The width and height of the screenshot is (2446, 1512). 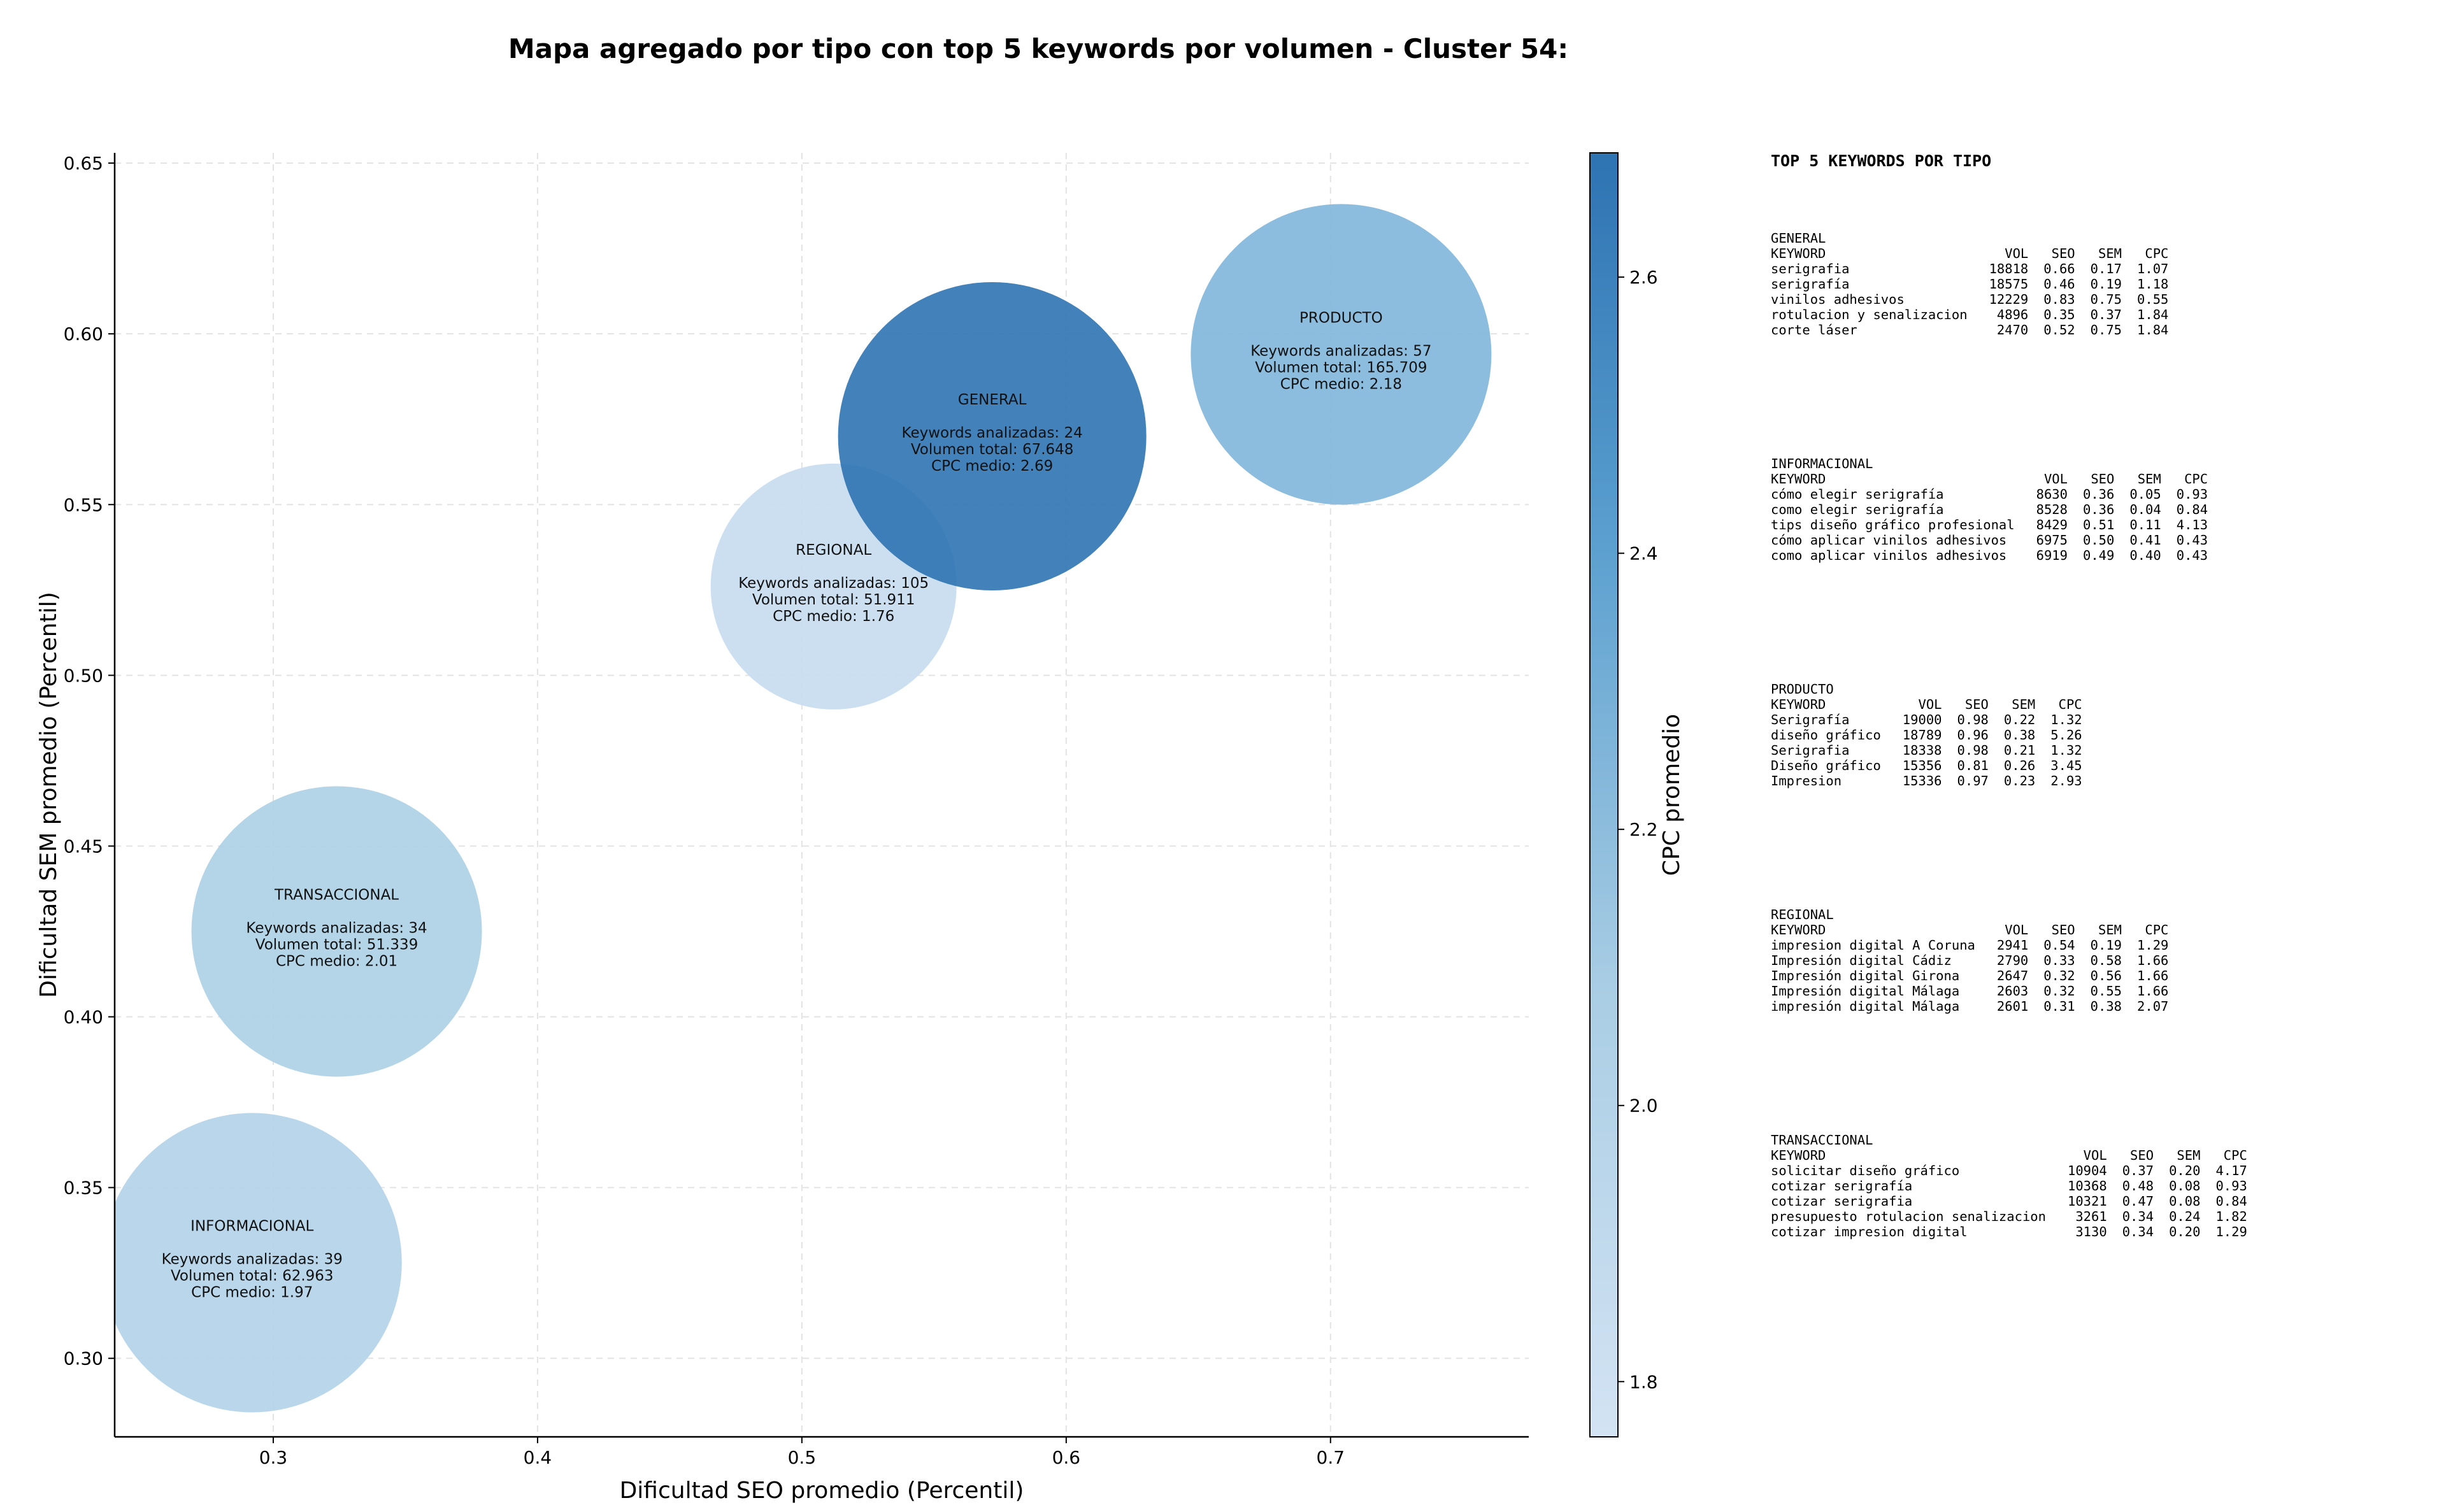 I want to click on colorbar-label: CPC promedio, so click(x=1672, y=795).